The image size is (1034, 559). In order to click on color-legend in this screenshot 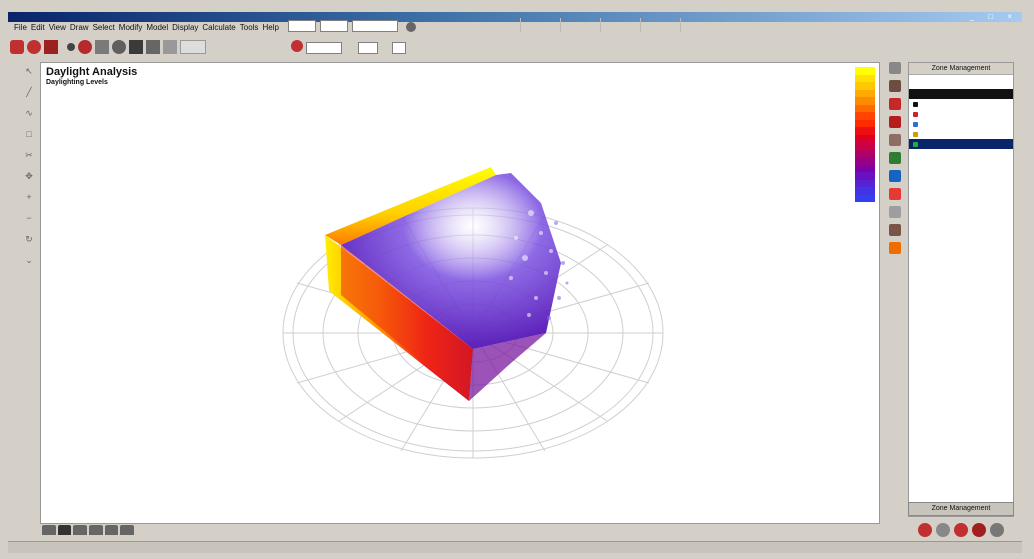, I will do `click(865, 134)`.